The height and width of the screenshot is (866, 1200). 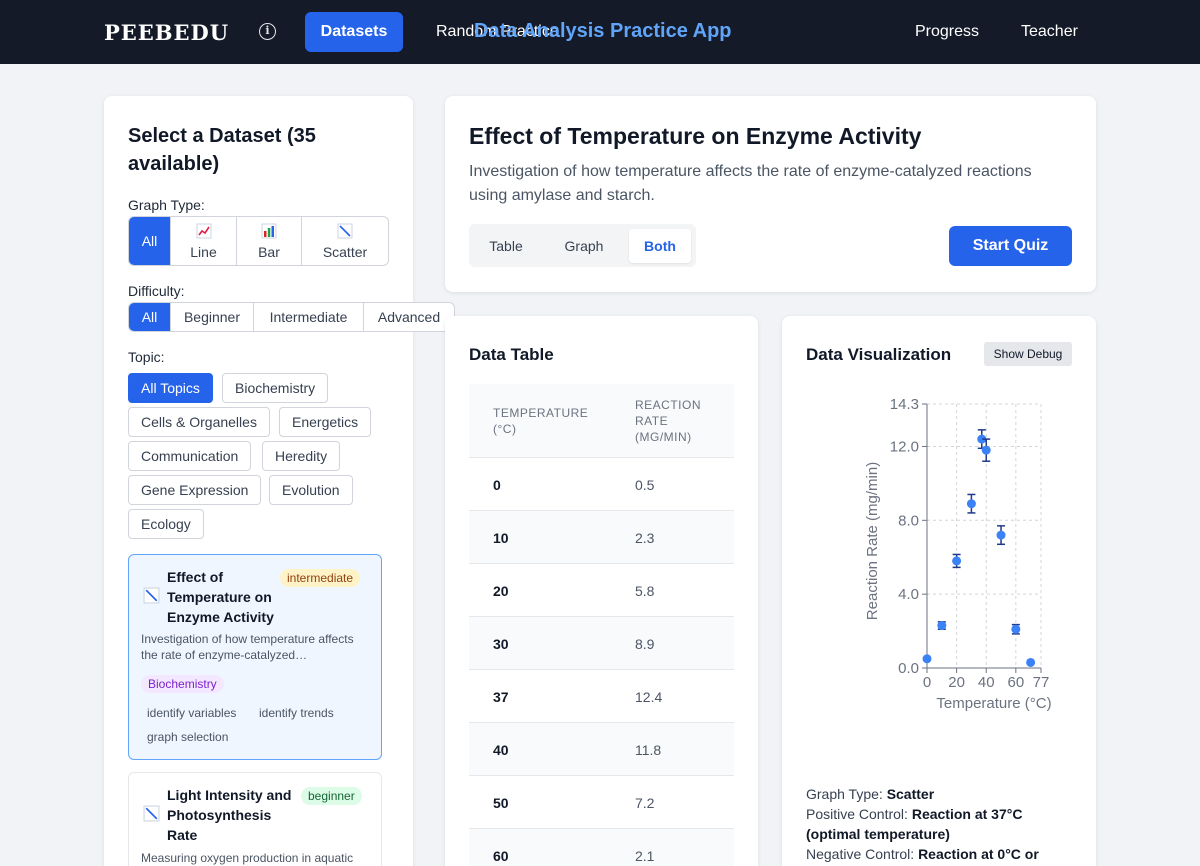 I want to click on difficulty-badge: intermediate, so click(x=320, y=578).